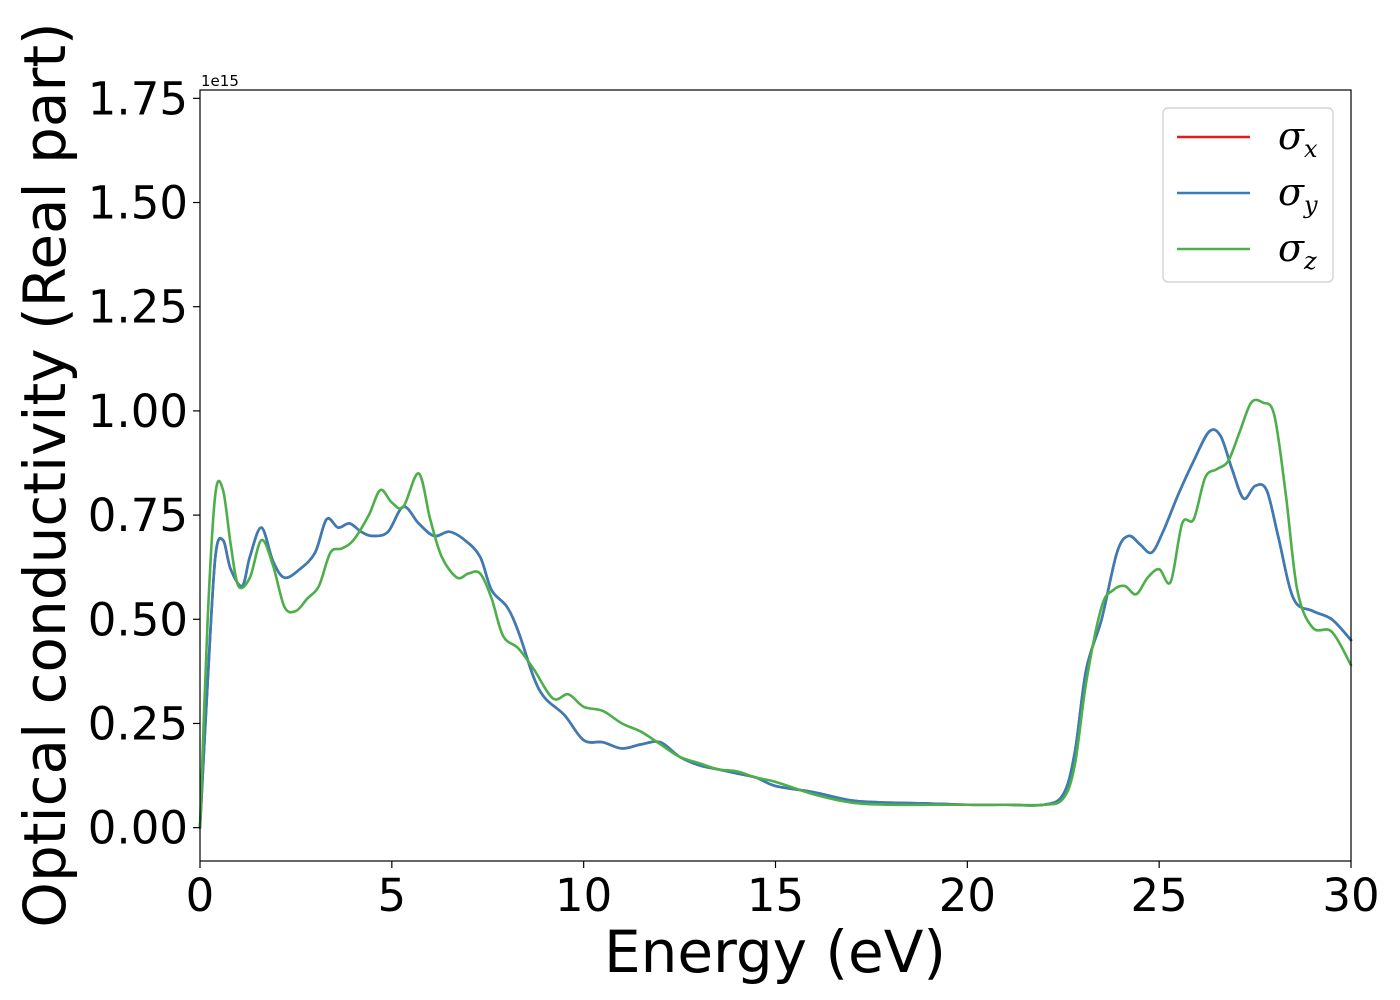 Image resolution: width=1400 pixels, height=1000 pixels. I want to click on y-tick-label: 0.25, so click(138, 723).